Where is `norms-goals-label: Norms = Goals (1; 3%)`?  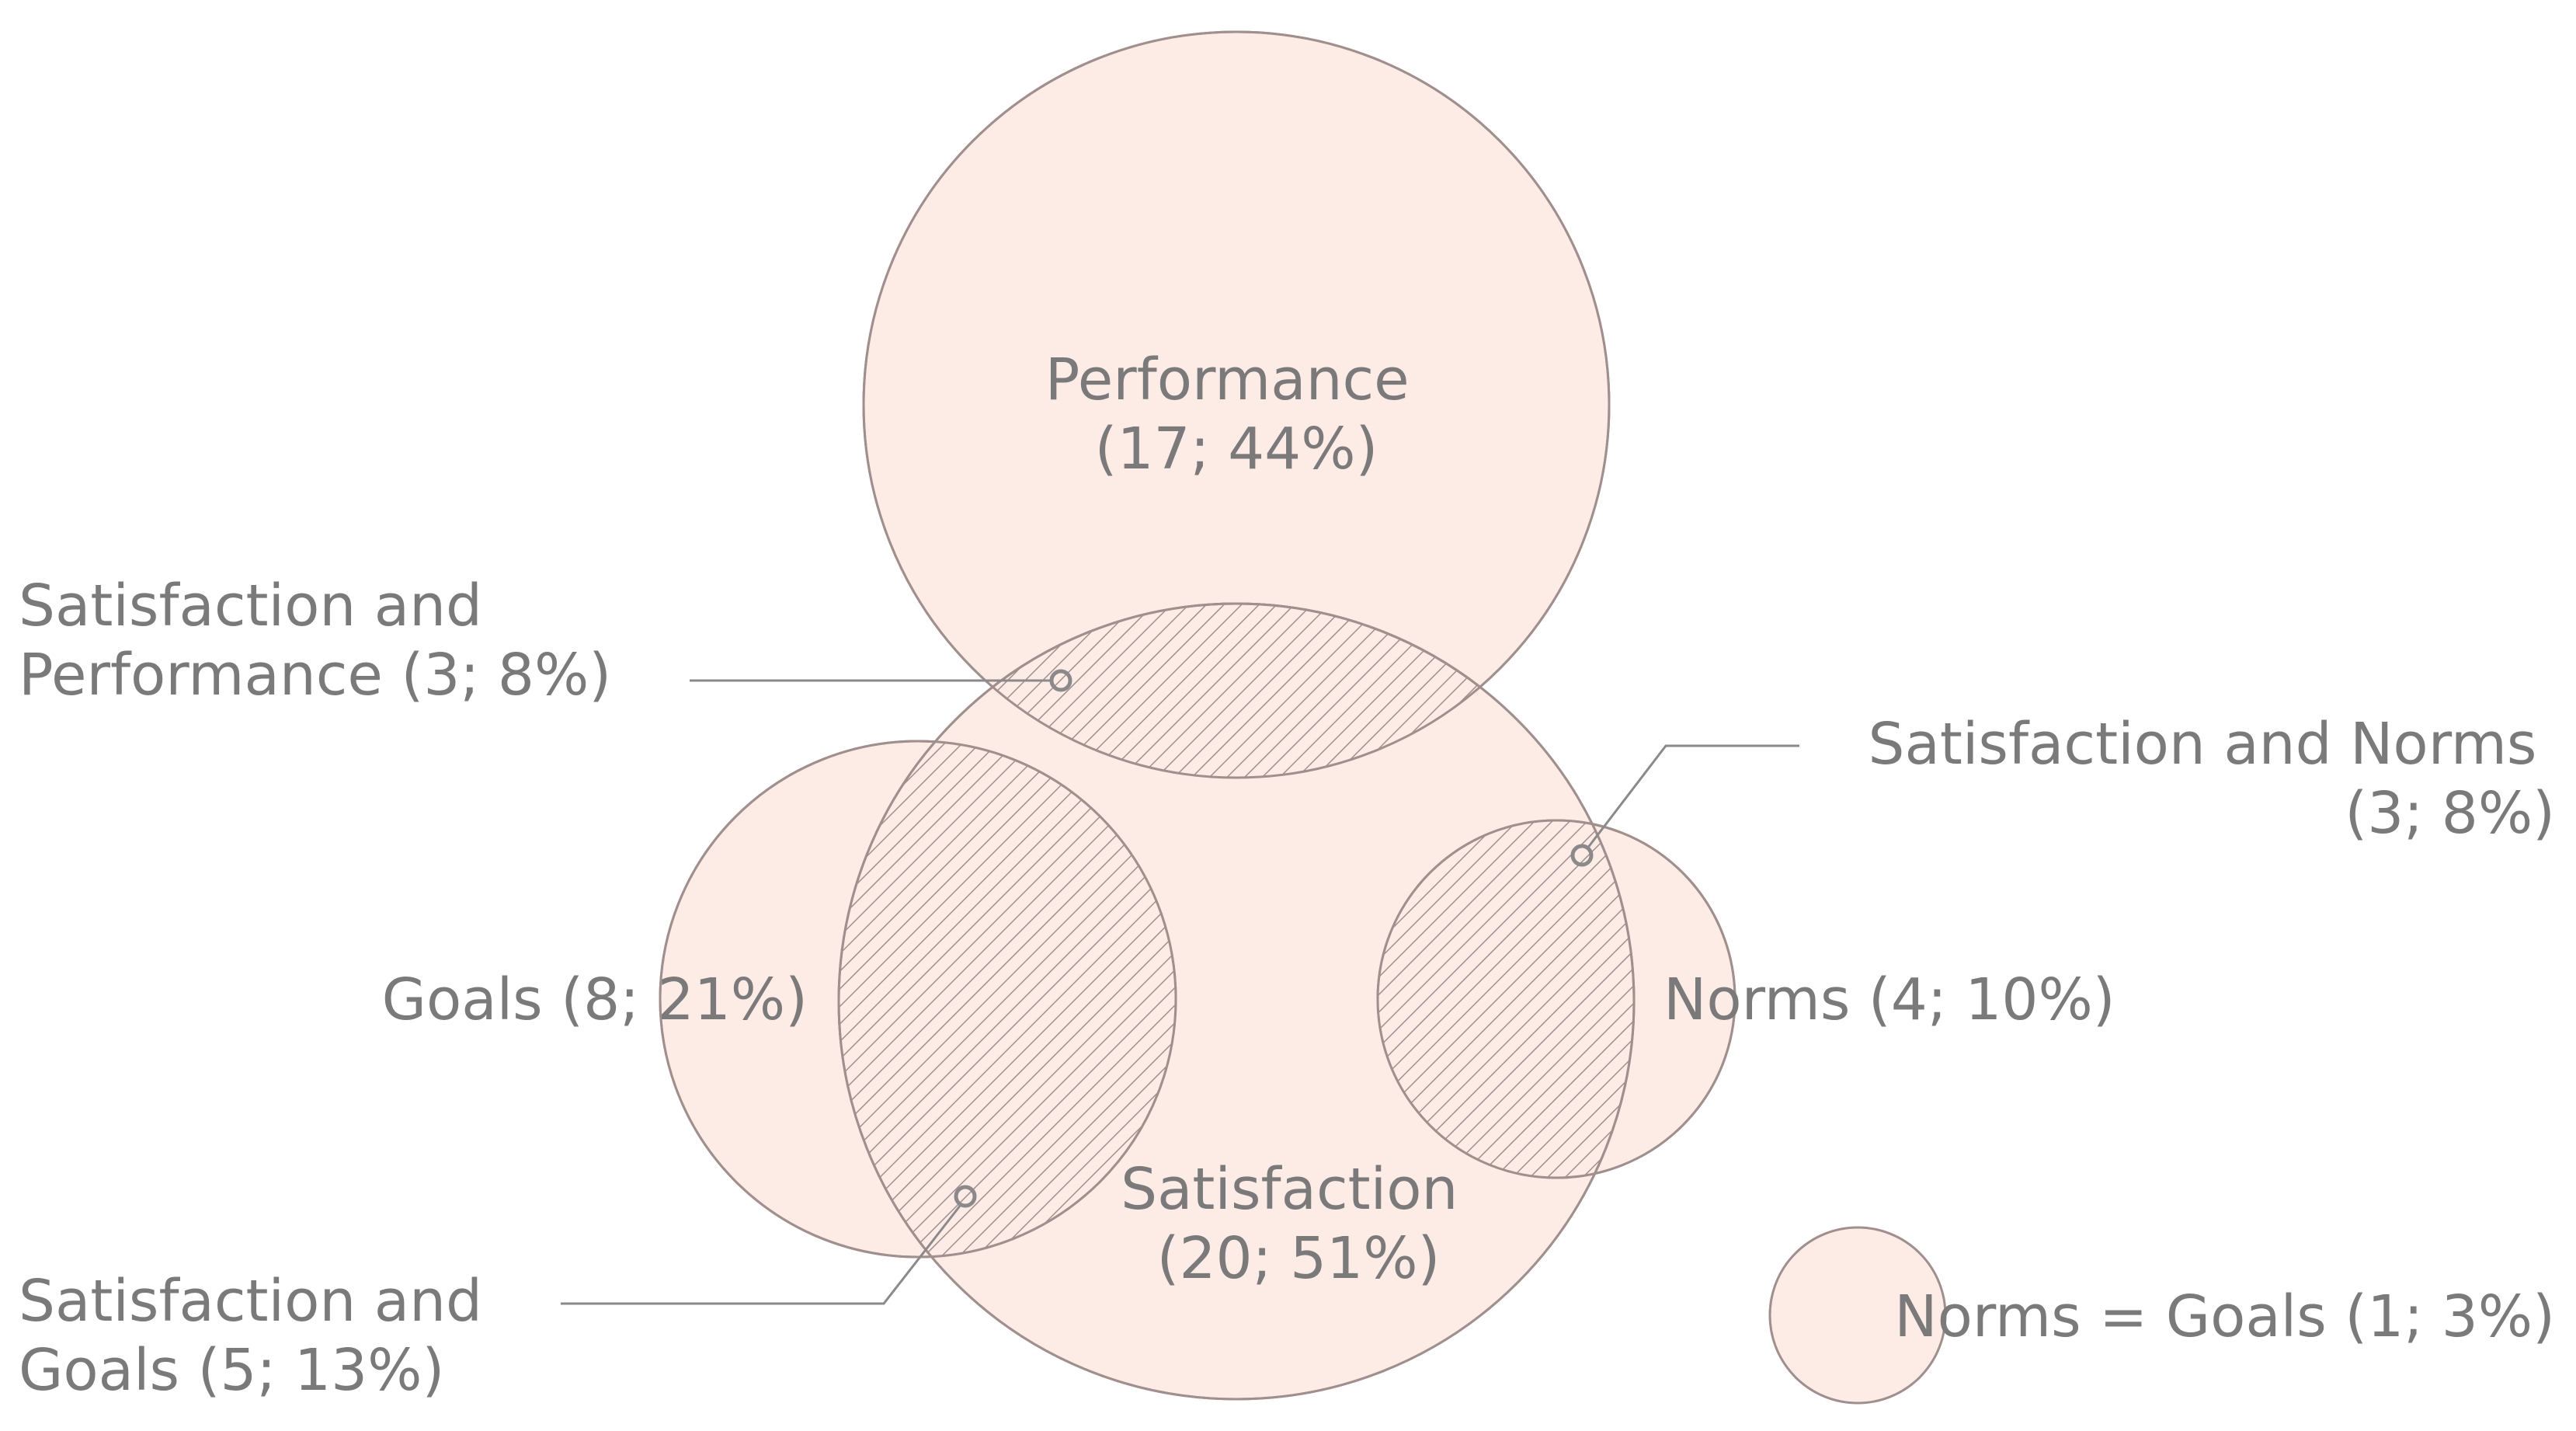 norms-goals-label: Norms = Goals (1; 3%) is located at coordinates (2224, 1316).